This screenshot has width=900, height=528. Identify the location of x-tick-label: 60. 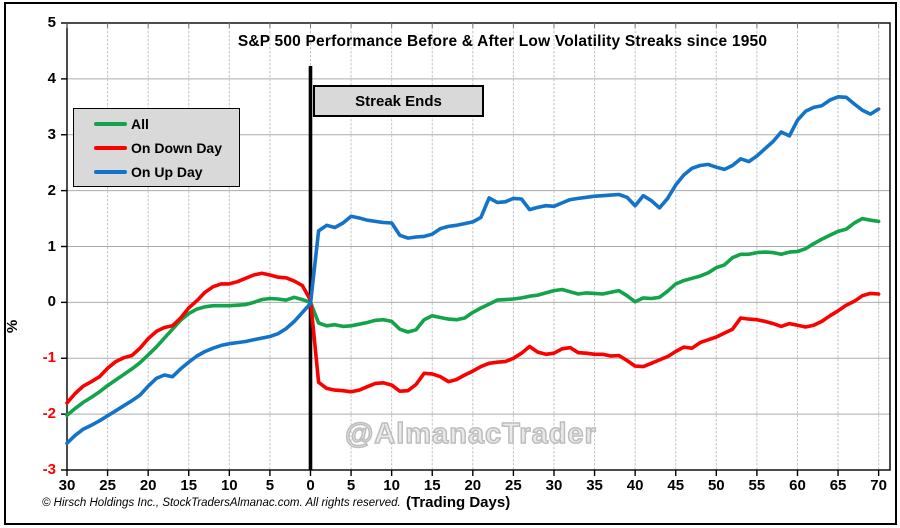
(797, 485).